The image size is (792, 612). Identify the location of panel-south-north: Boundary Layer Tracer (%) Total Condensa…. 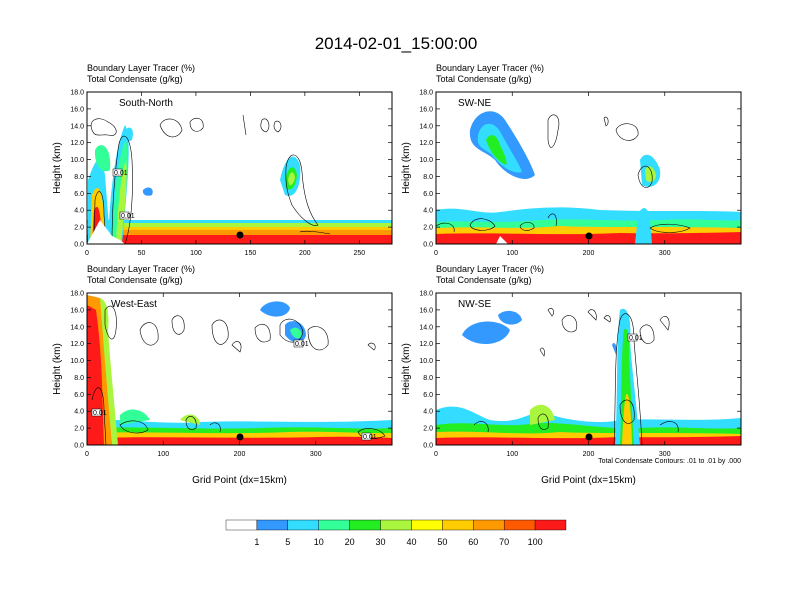
(222, 160).